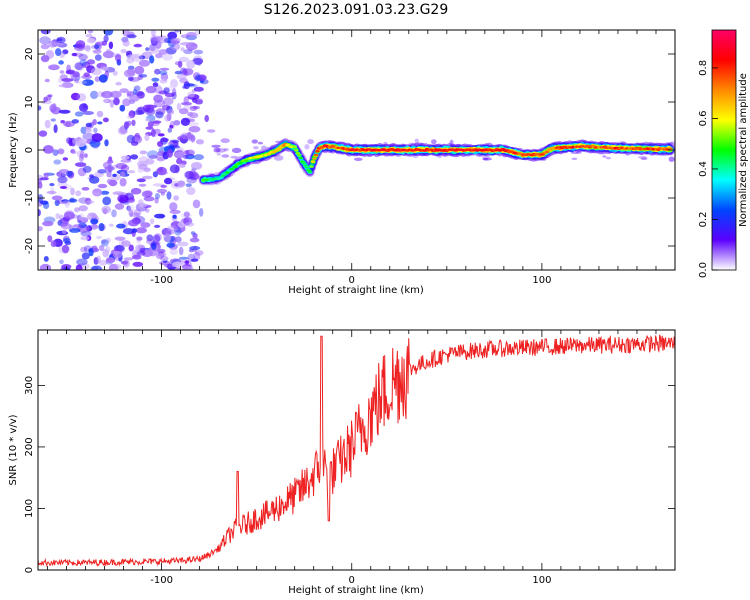 The width and height of the screenshot is (750, 600). I want to click on x-tick-label: 0, so click(352, 280).